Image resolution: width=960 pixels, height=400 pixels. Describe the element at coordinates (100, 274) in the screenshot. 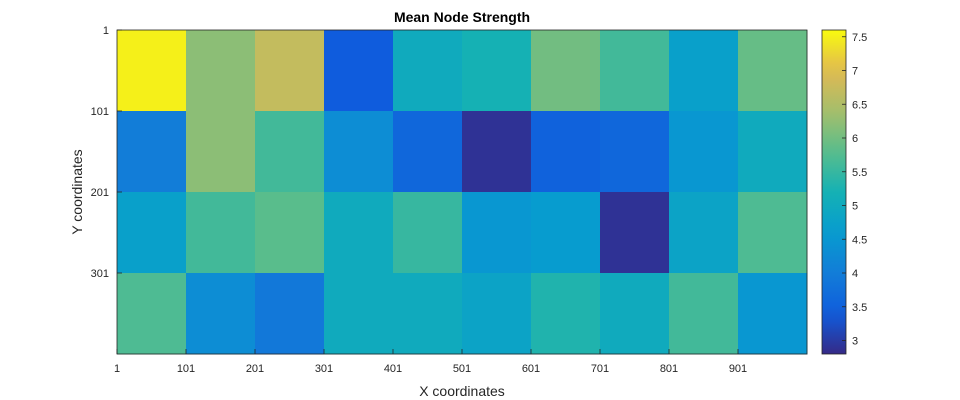

I see `y-tick-label: 301` at that location.